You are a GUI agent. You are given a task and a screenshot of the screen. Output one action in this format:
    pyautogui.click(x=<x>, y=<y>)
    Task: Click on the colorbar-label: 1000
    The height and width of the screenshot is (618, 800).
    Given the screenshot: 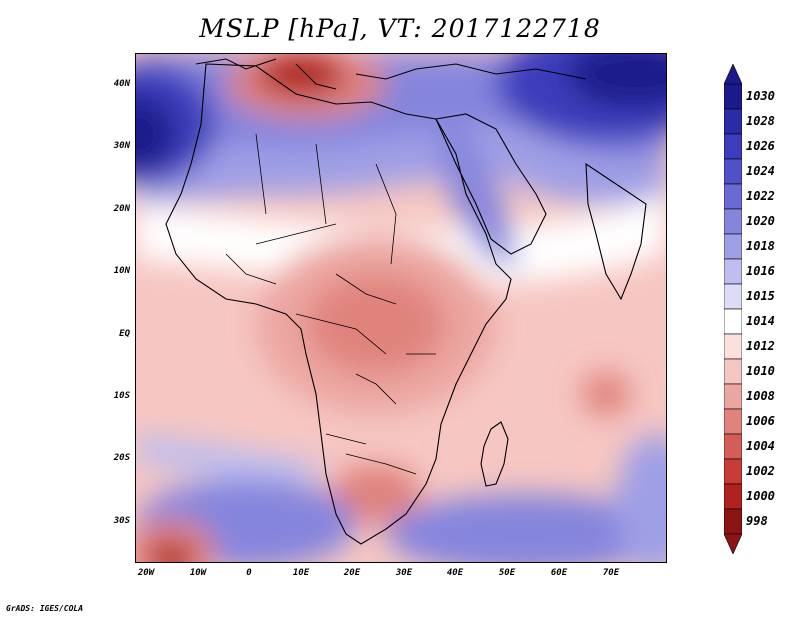 What is the action you would take?
    pyautogui.click(x=760, y=495)
    